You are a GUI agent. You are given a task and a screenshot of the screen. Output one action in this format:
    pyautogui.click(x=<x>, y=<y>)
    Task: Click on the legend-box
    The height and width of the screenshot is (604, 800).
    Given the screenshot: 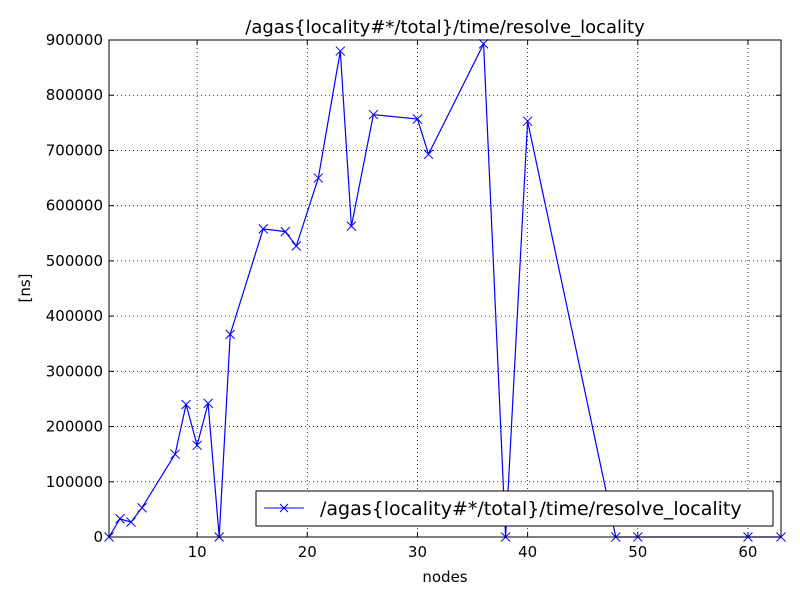 What is the action you would take?
    pyautogui.click(x=514, y=508)
    